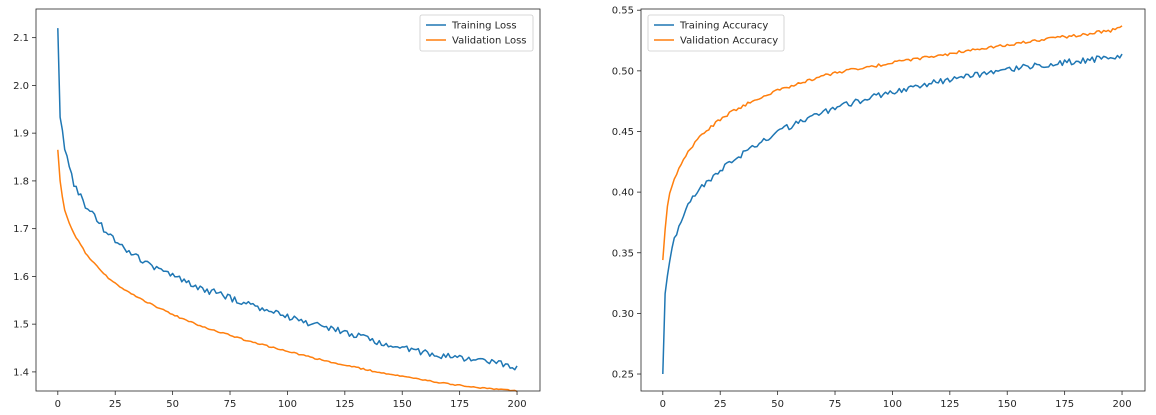 This screenshot has width=1156, height=415. Describe the element at coordinates (21, 277) in the screenshot. I see `y-tick-label: 1.6` at that location.